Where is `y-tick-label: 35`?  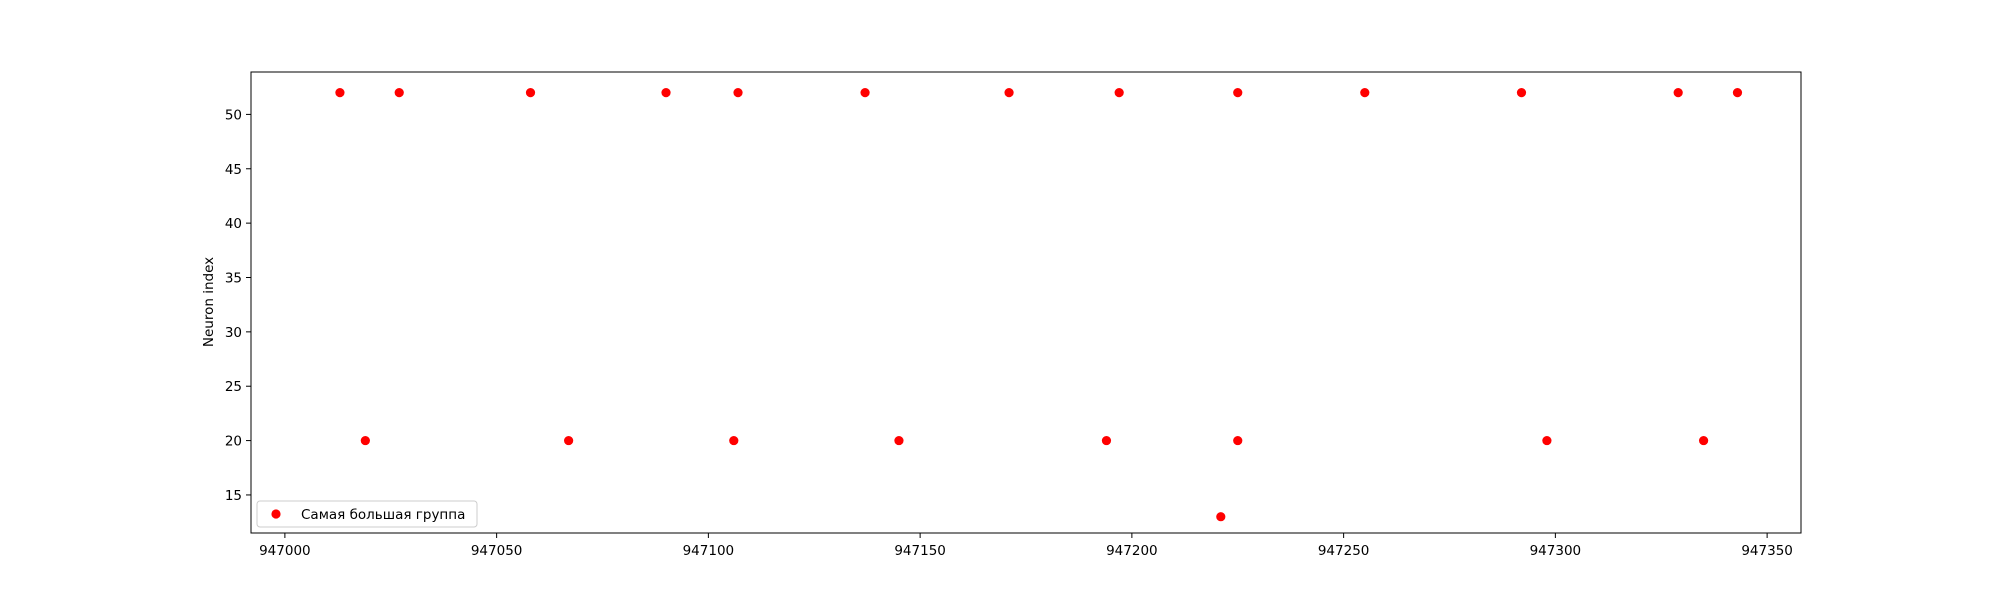
y-tick-label: 35 is located at coordinates (233, 278).